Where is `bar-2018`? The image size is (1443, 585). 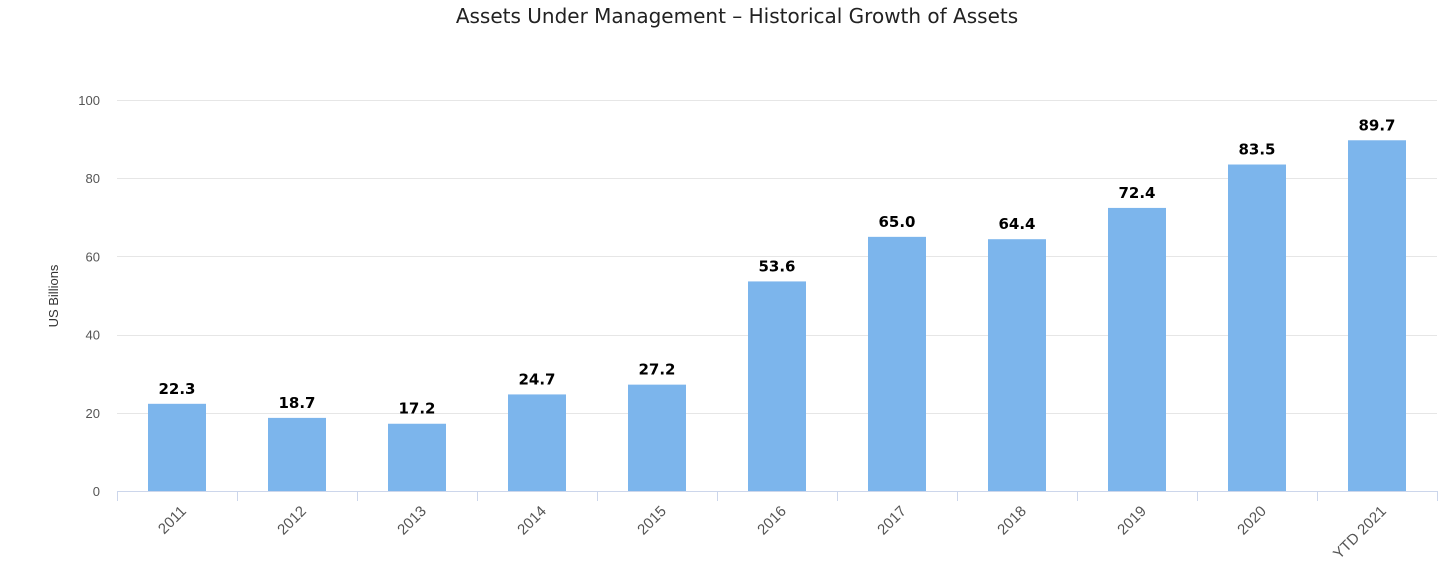
bar-2018 is located at coordinates (1017, 365).